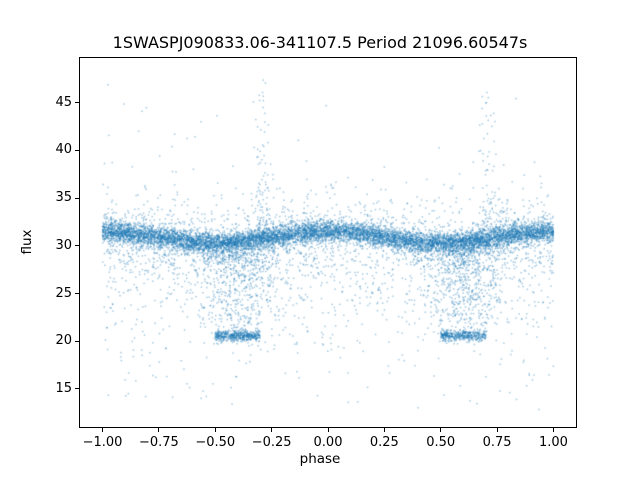  Describe the element at coordinates (102, 442) in the screenshot. I see `x-tick-label: −1.00` at that location.